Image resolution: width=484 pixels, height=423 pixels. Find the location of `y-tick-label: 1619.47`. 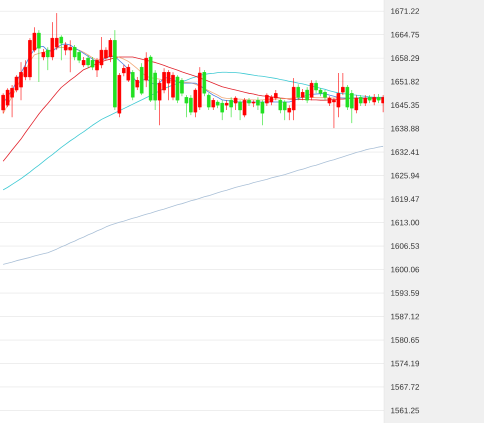

y-tick-label: 1619.47 is located at coordinates (405, 199).